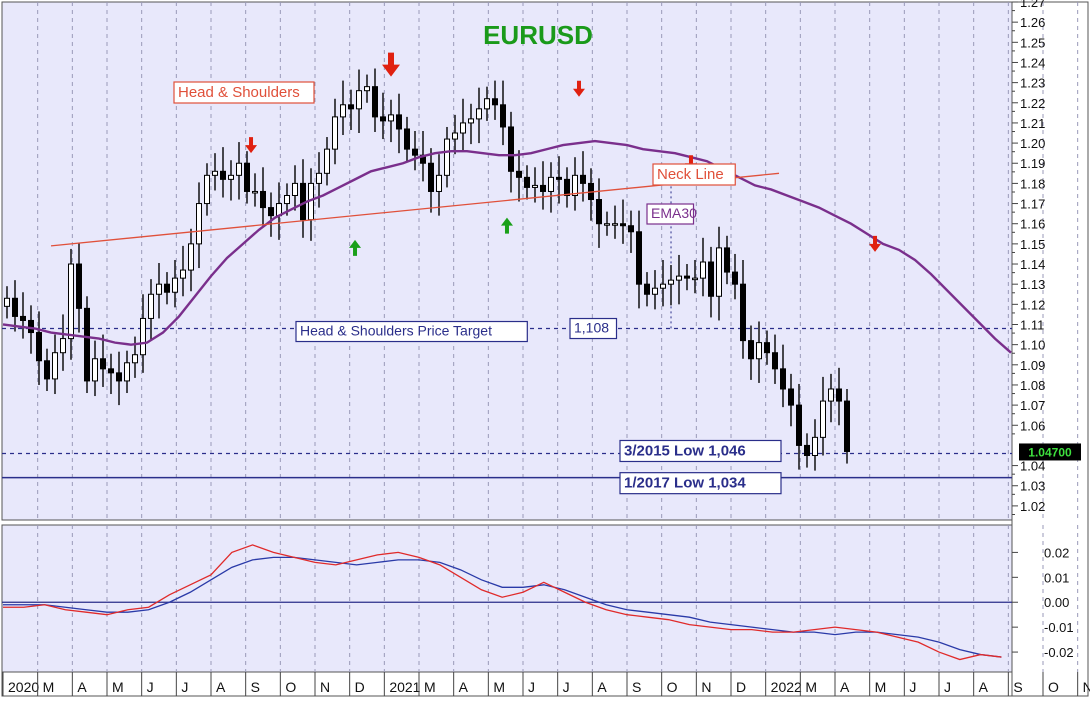 This screenshot has width=1090, height=703. What do you see at coordinates (1032, 324) in the screenshot?
I see `y-tick-label: 1.11` at bounding box center [1032, 324].